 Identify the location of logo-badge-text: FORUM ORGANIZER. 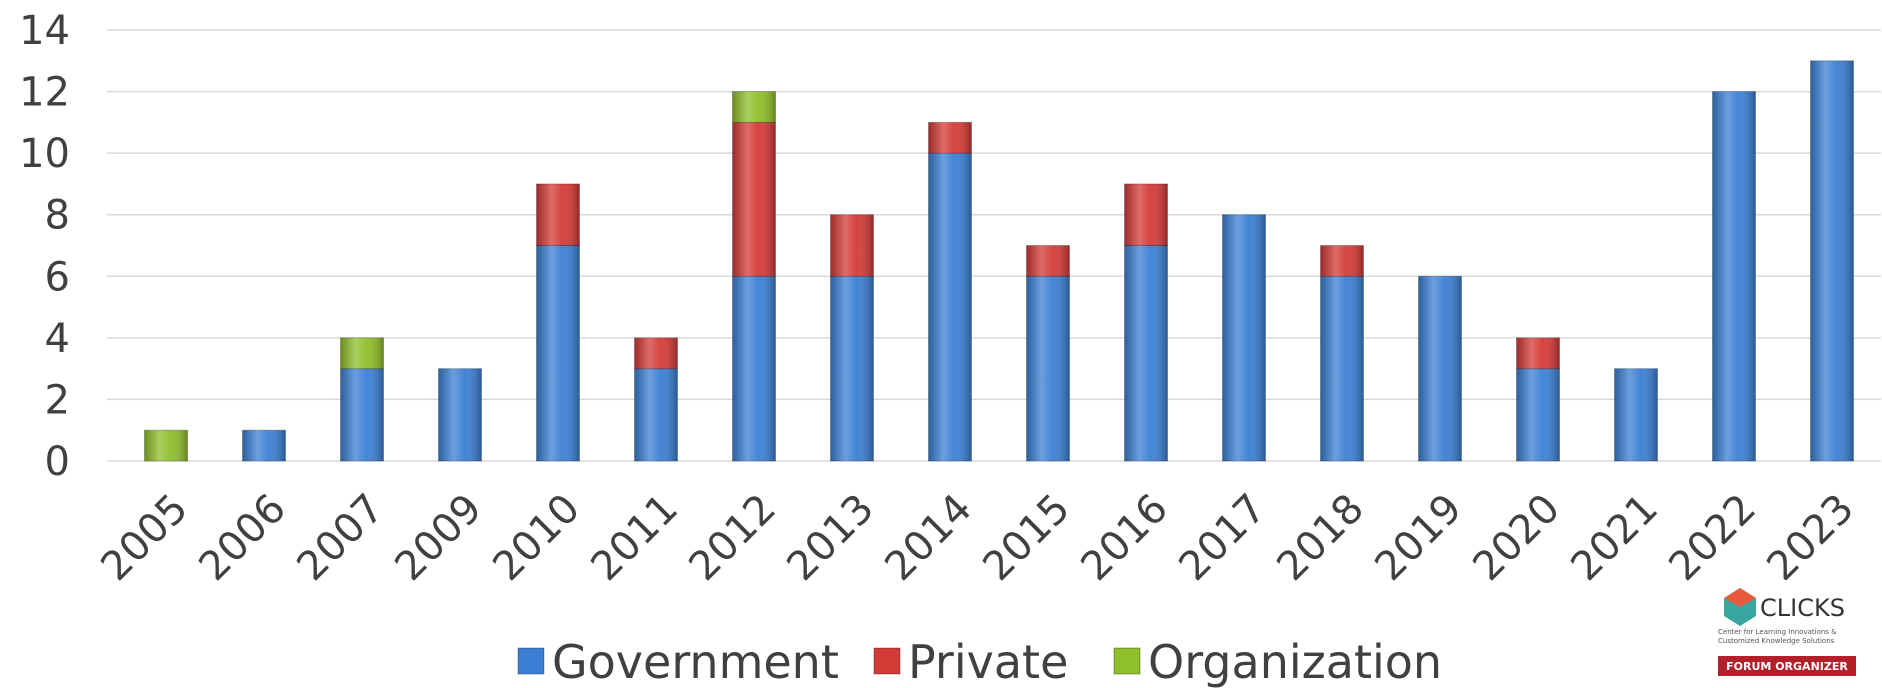
(1787, 666).